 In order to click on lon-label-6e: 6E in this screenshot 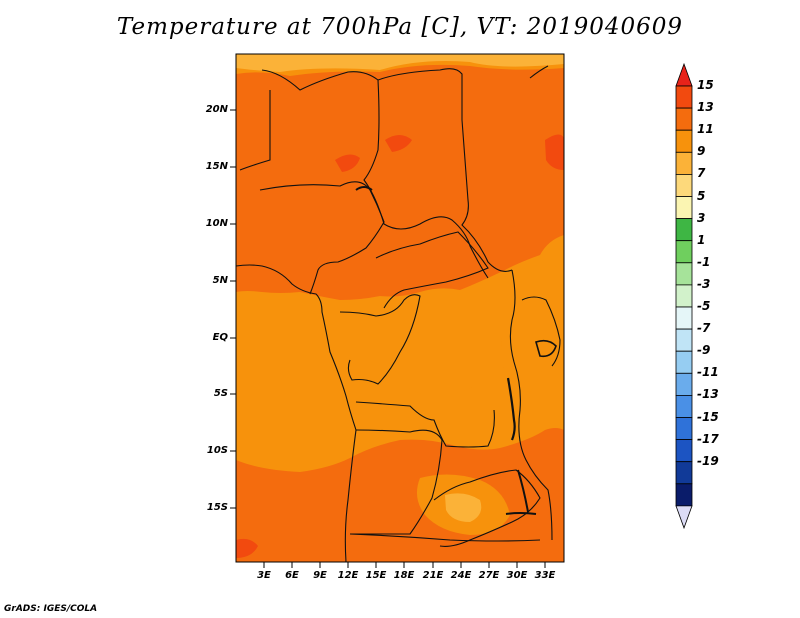, I will do `click(292, 575)`.